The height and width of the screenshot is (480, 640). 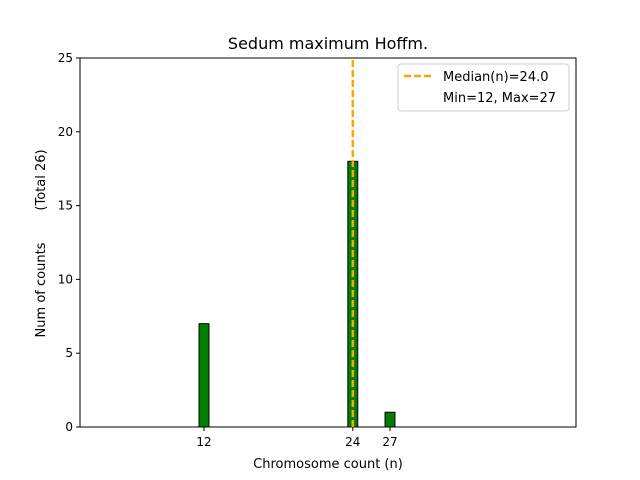 What do you see at coordinates (352, 442) in the screenshot?
I see `x-tick-label-24: 24` at bounding box center [352, 442].